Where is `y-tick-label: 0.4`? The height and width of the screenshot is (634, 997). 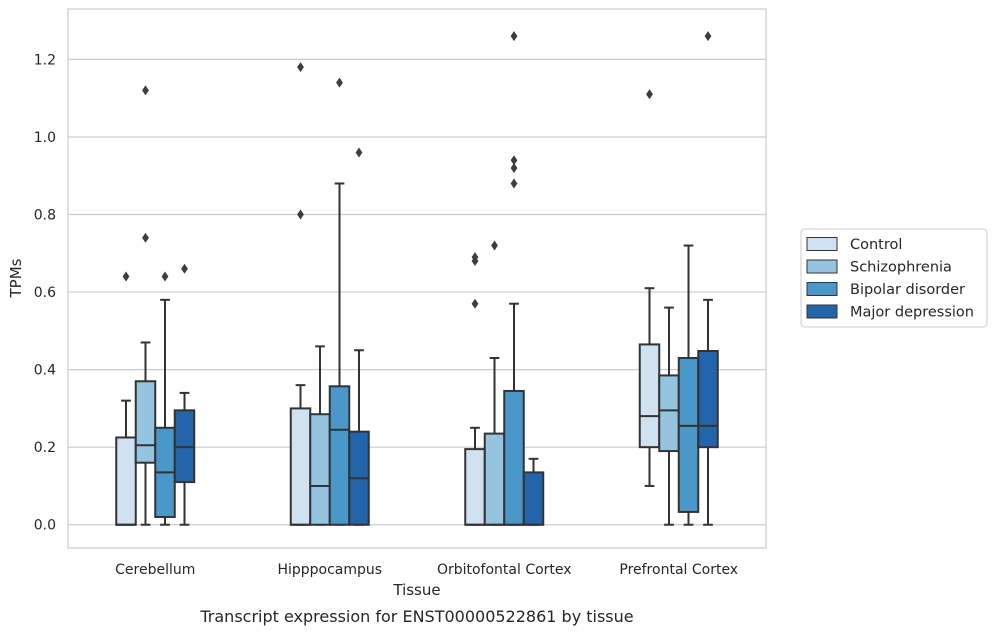 y-tick-label: 0.4 is located at coordinates (45, 371).